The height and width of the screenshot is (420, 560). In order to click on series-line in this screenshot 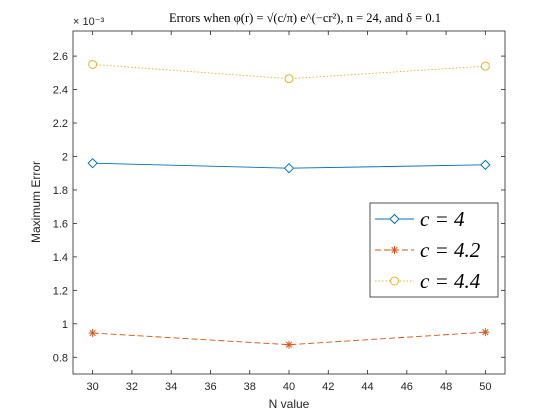, I will do `click(289, 338)`.